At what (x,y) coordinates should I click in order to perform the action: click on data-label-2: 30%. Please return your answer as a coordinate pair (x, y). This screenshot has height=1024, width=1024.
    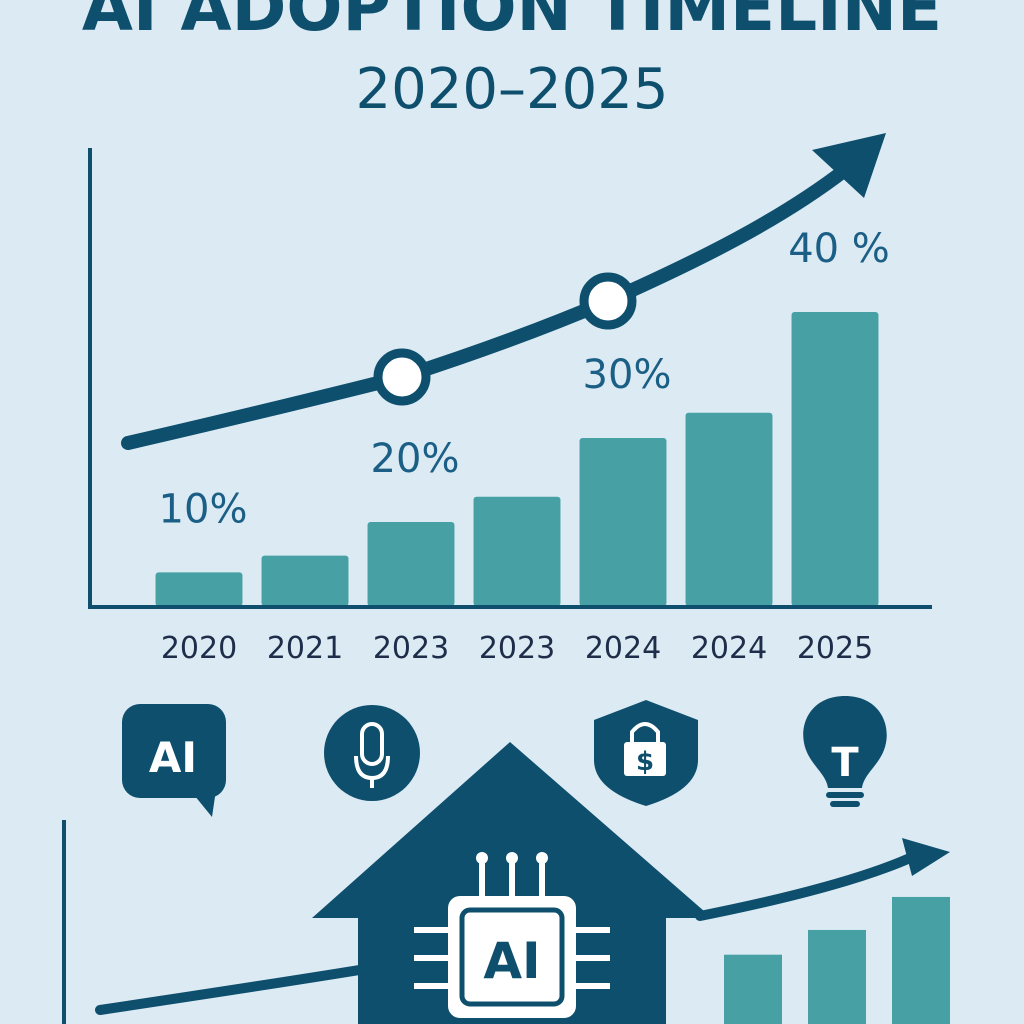
    Looking at the image, I should click on (627, 375).